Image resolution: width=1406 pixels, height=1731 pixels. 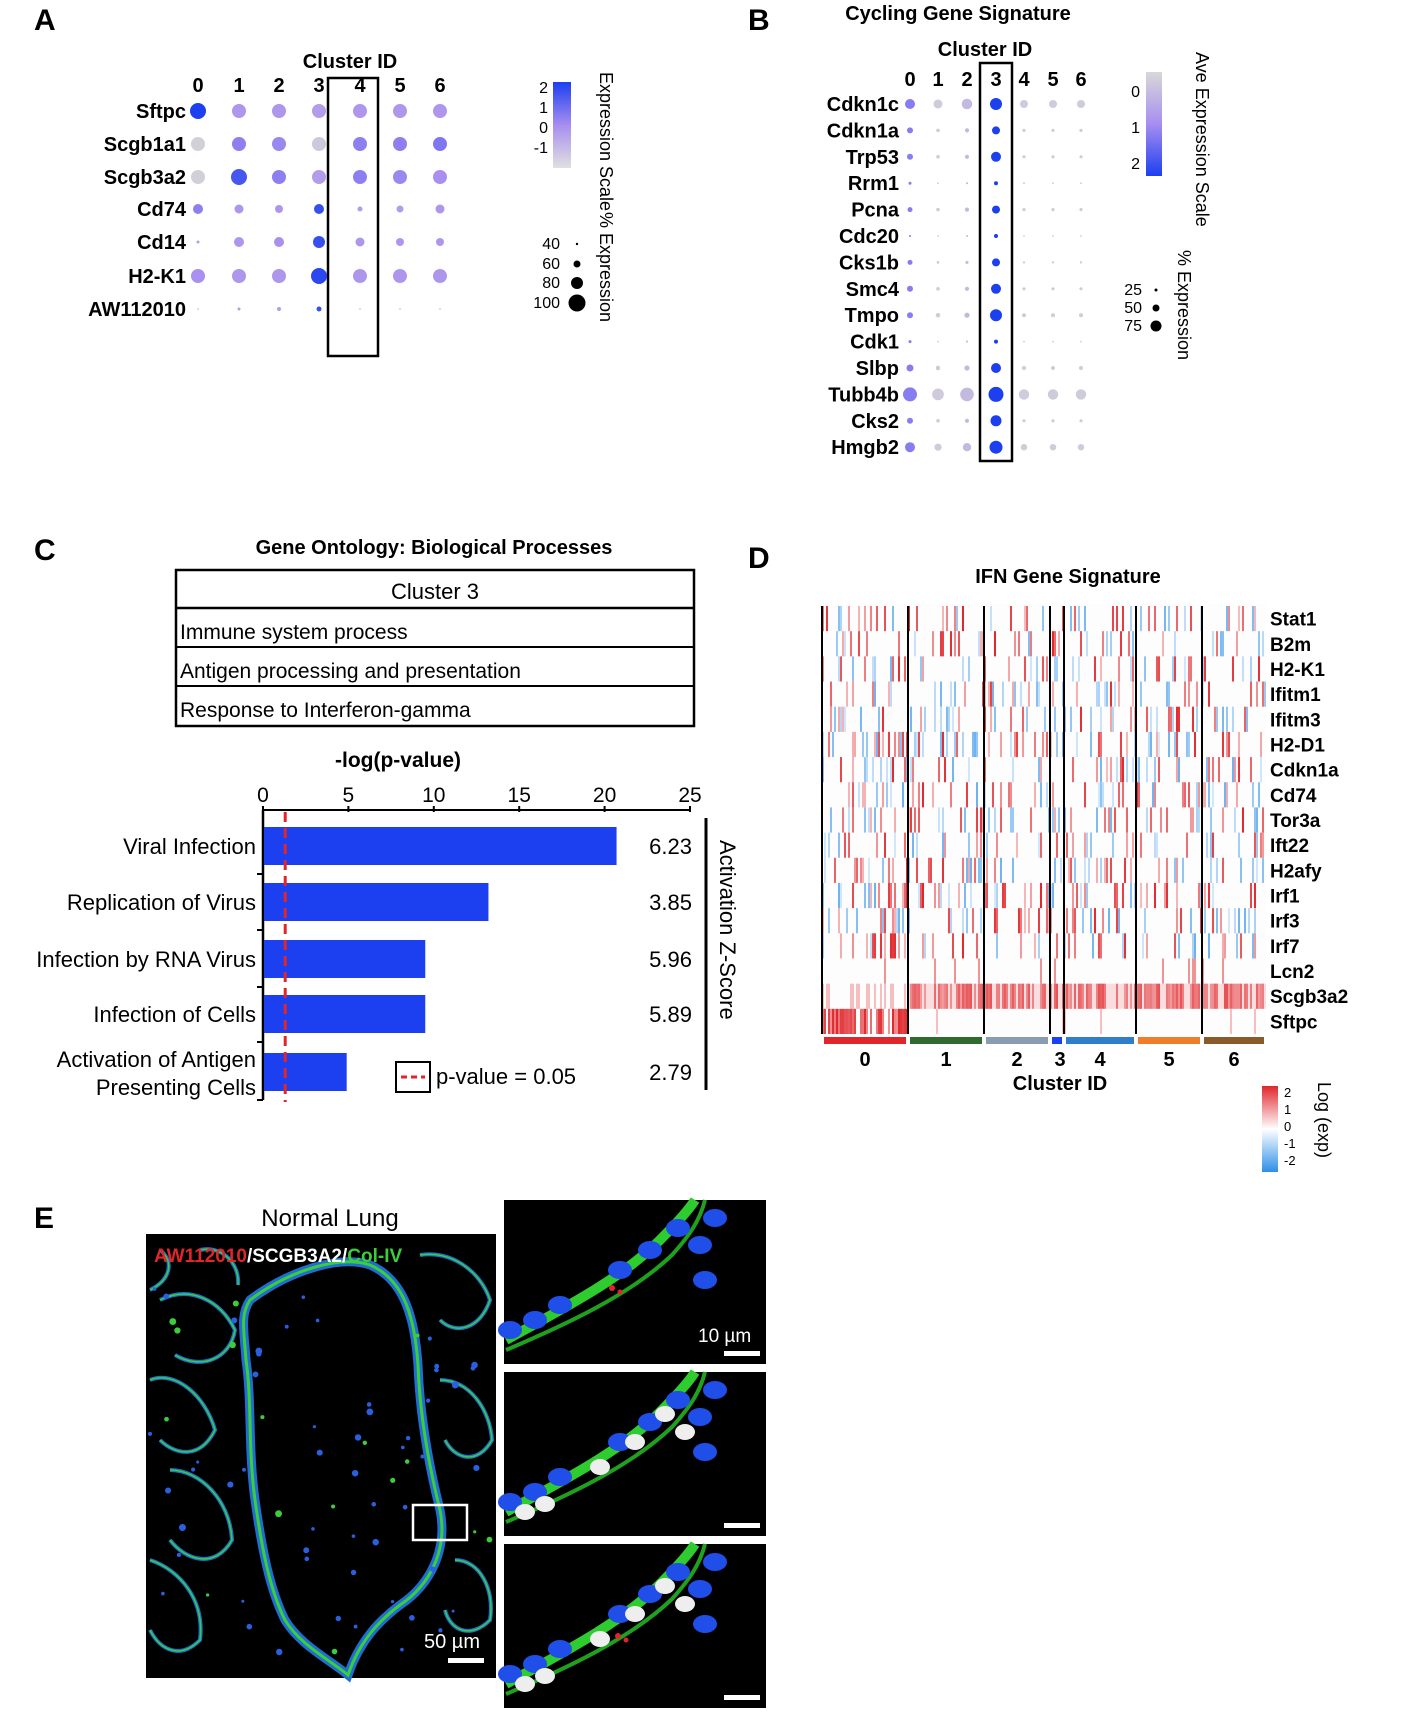 I want to click on panel-a-highlight-box, so click(x=353, y=217).